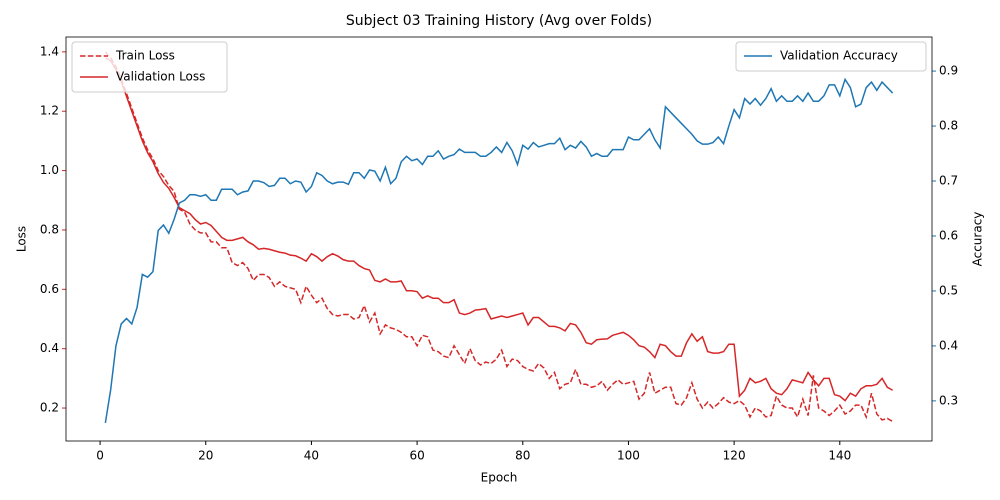 The image size is (1000, 500). I want to click on y2-tick-label: 0.7, so click(948, 181).